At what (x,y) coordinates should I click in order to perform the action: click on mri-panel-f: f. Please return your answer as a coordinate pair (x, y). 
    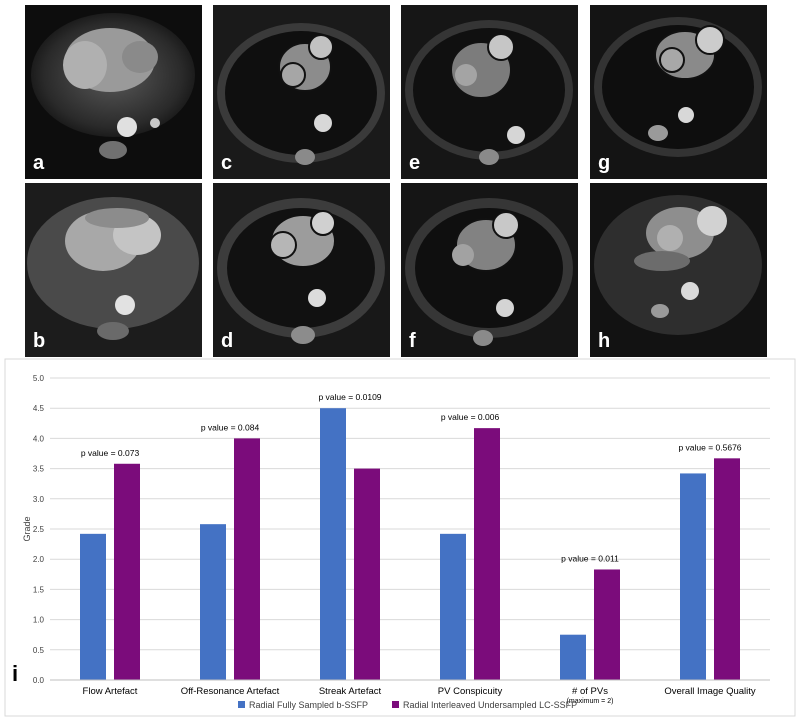
    Looking at the image, I should click on (489, 270).